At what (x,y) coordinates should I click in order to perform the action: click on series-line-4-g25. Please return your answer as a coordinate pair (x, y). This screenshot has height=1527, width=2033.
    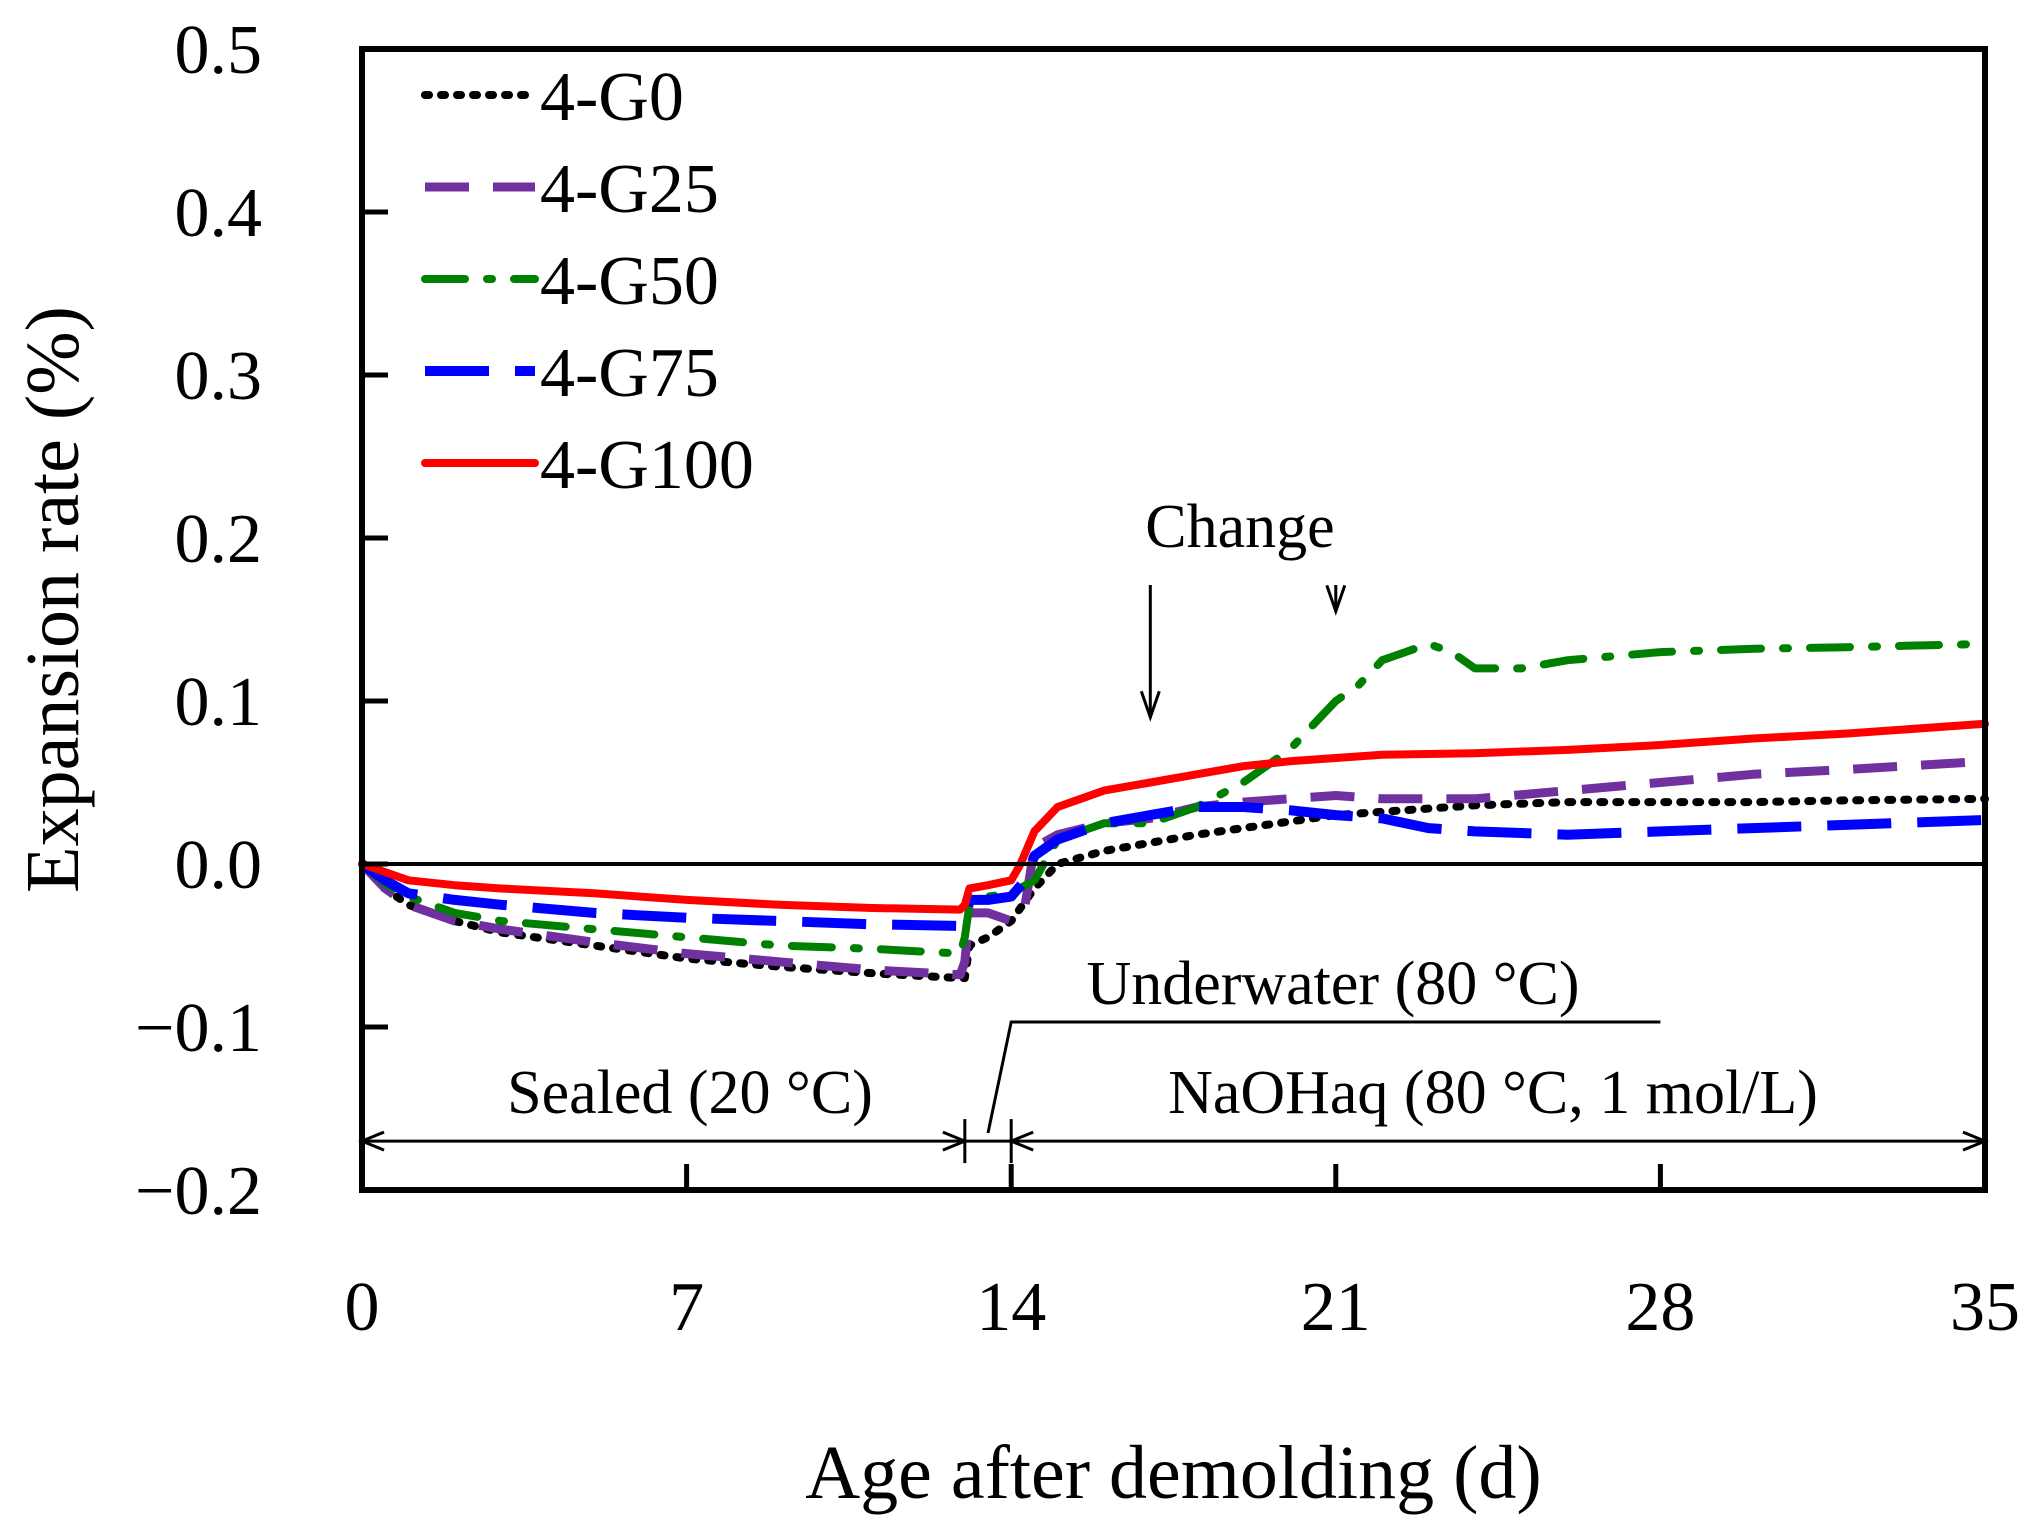
    Looking at the image, I should click on (1172, 868).